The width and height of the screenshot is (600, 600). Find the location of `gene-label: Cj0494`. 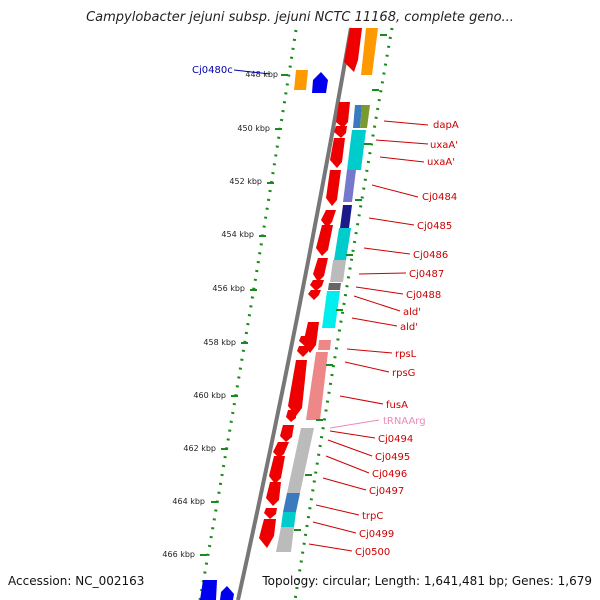

gene-label: Cj0494 is located at coordinates (395, 439).